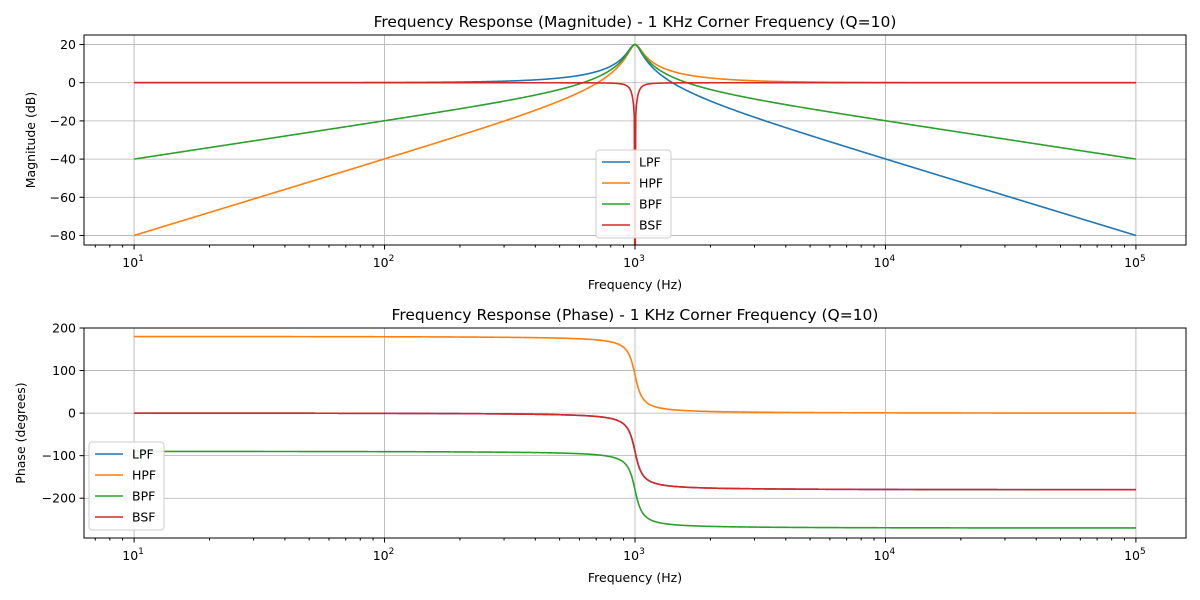 This screenshot has height=600, width=1200. Describe the element at coordinates (20, 432) in the screenshot. I see `y-axis-label: Phase (degrees)` at that location.